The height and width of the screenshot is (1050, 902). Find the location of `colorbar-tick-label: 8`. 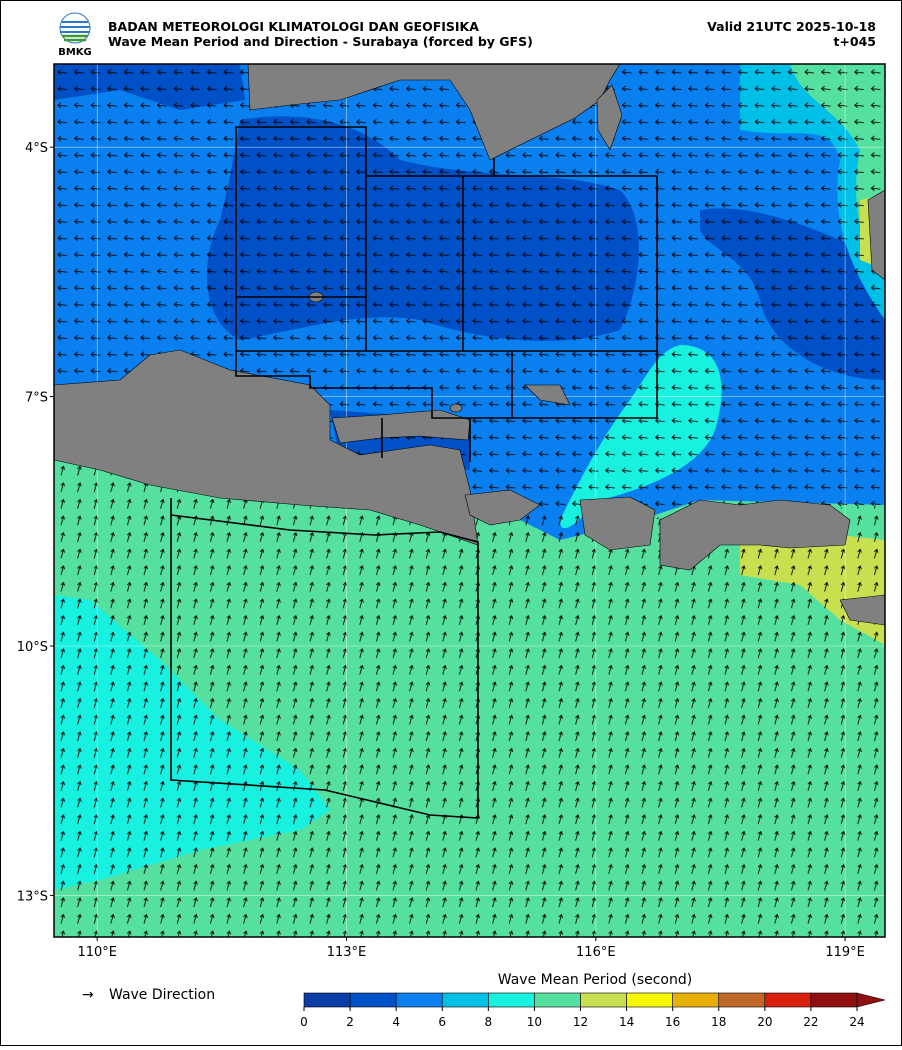

colorbar-tick-label: 8 is located at coordinates (489, 1022).